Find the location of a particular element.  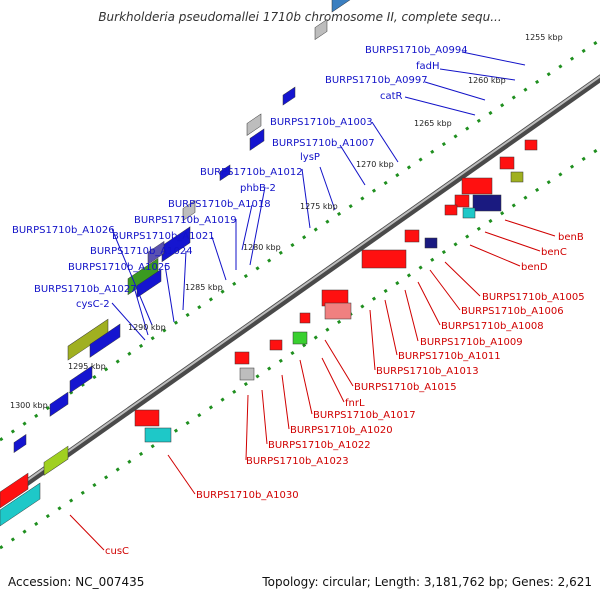

reverse-gene-label: BURPS1710b_A1008 is located at coordinates (492, 326).